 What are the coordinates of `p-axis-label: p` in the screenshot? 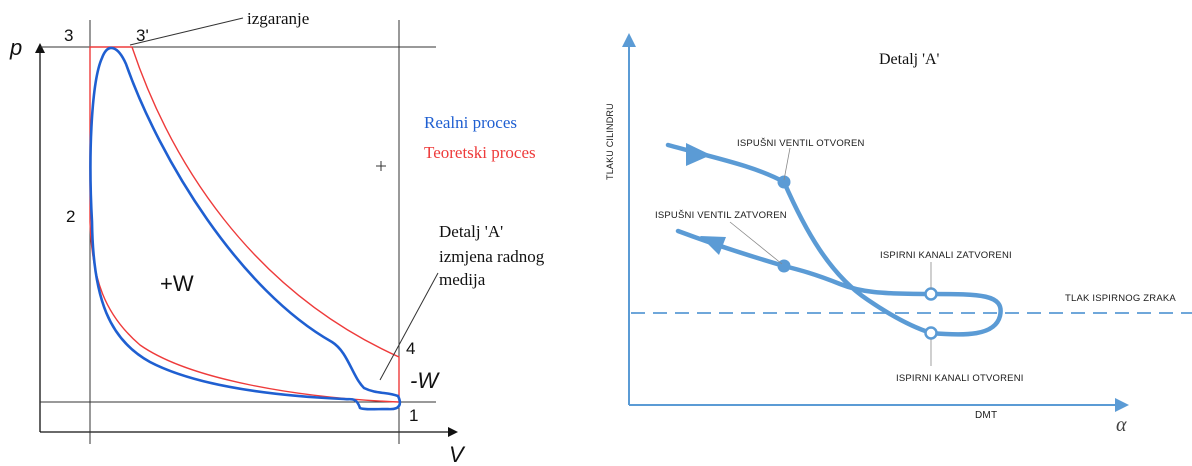 It's located at (15, 47).